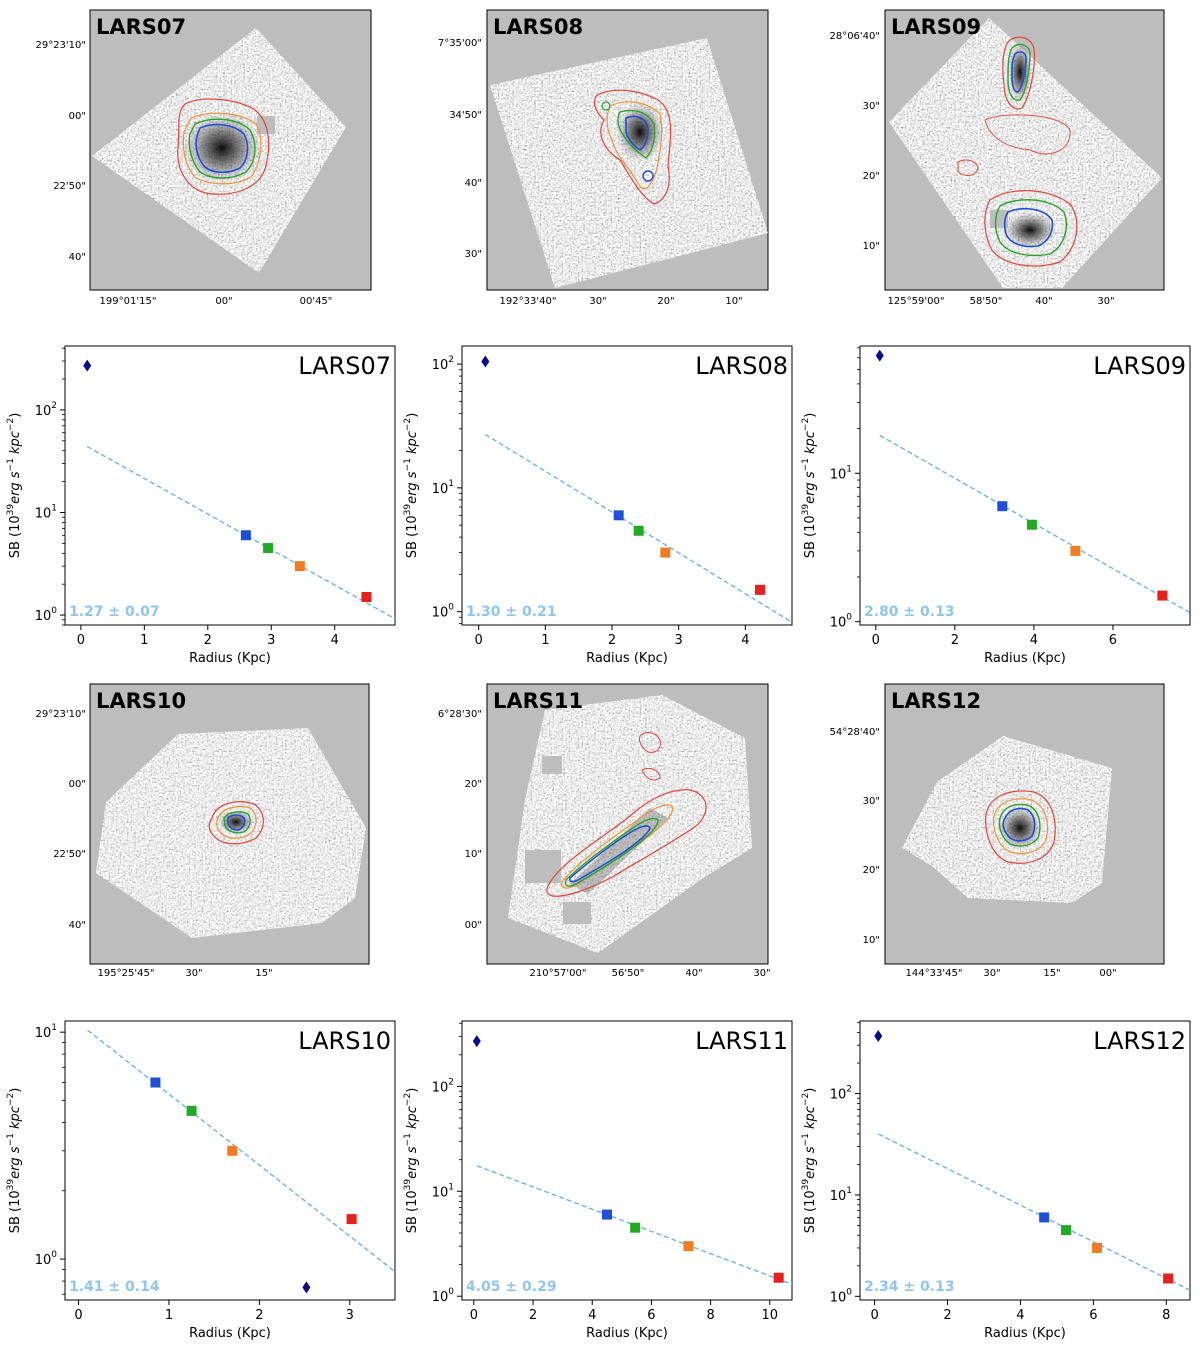 This screenshot has height=1346, width=1200. I want to click on ra-tick-label: 195°25'45", so click(126, 973).